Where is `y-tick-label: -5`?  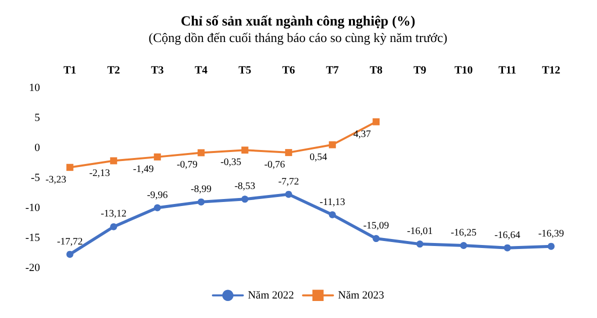
y-tick-label: -5 is located at coordinates (35, 178).